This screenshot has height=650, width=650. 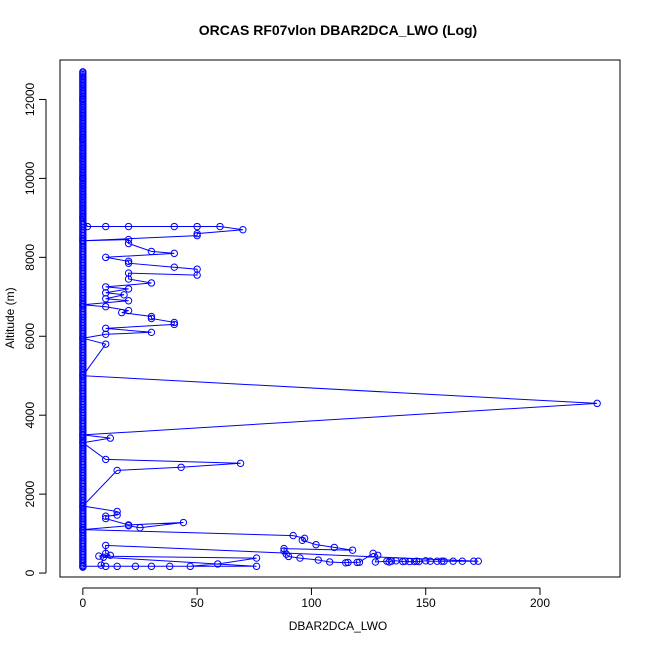 What do you see at coordinates (30, 99) in the screenshot?
I see `y-tick-label: 12000` at bounding box center [30, 99].